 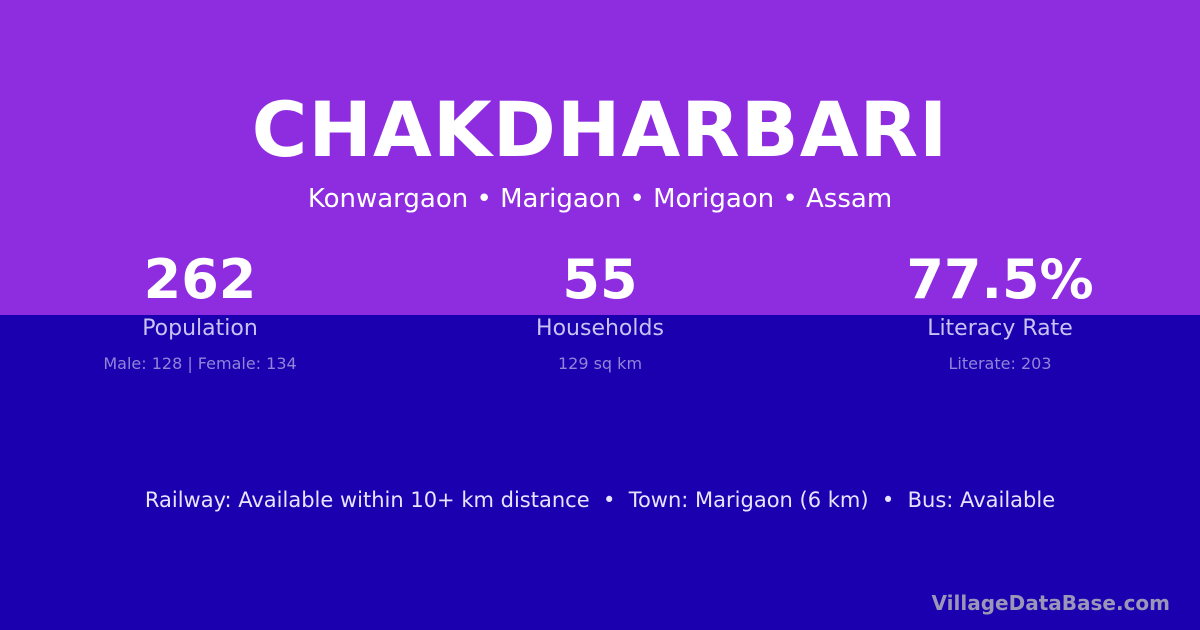 I want to click on stat-label: Households, so click(x=600, y=328).